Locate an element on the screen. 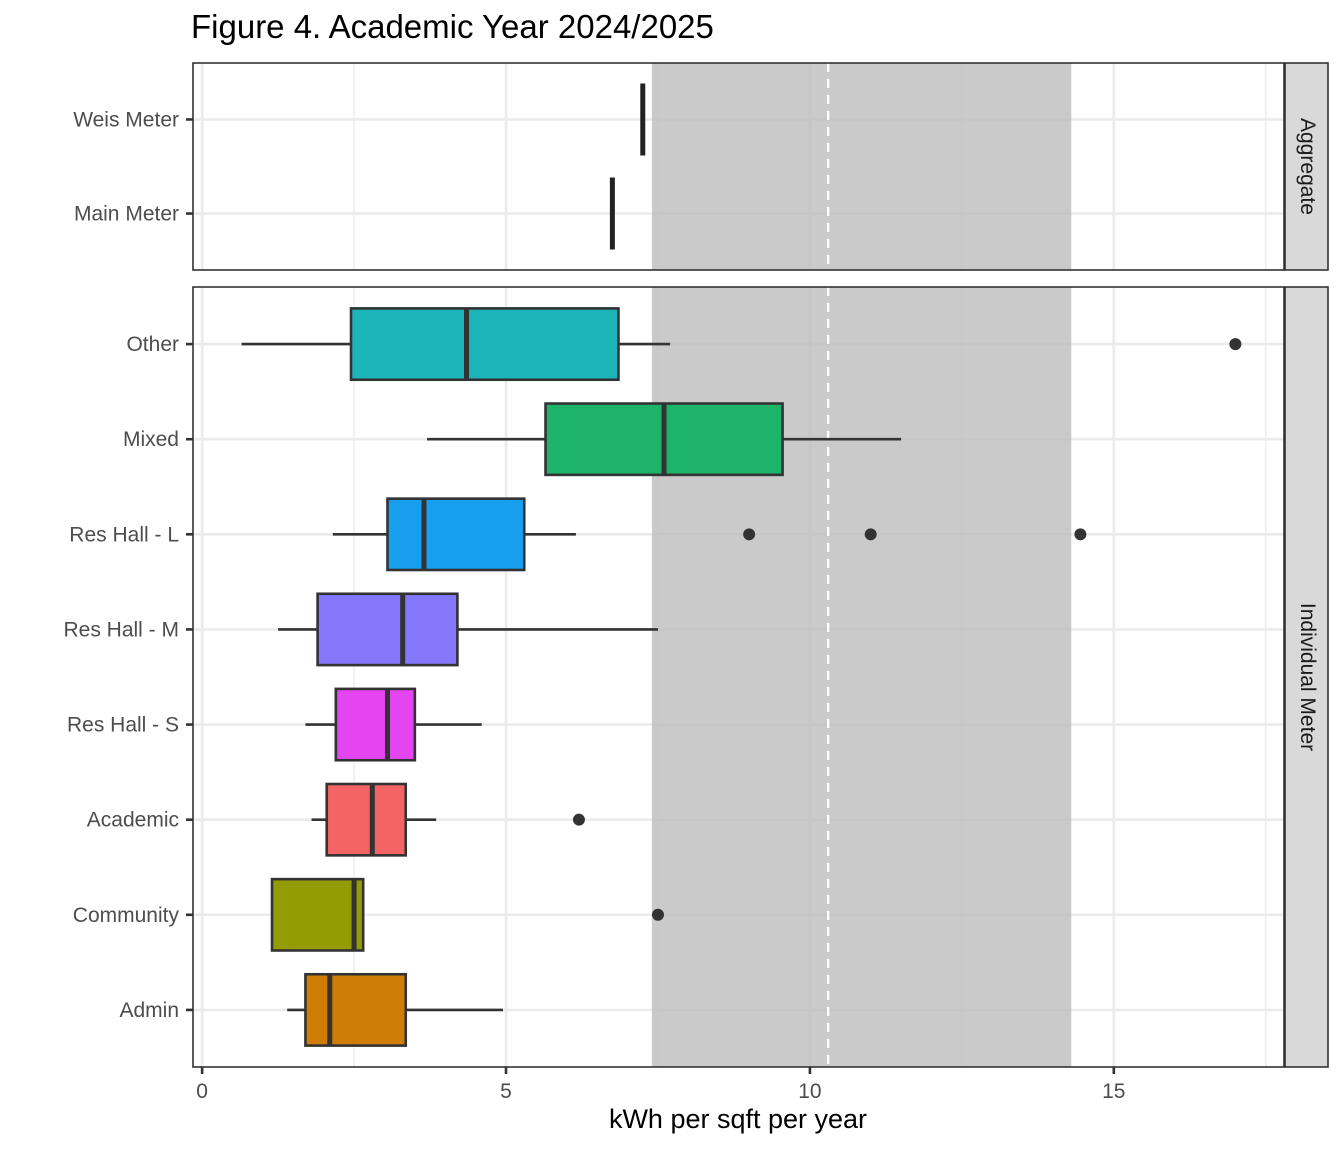  panel-border is located at coordinates (738, 166).